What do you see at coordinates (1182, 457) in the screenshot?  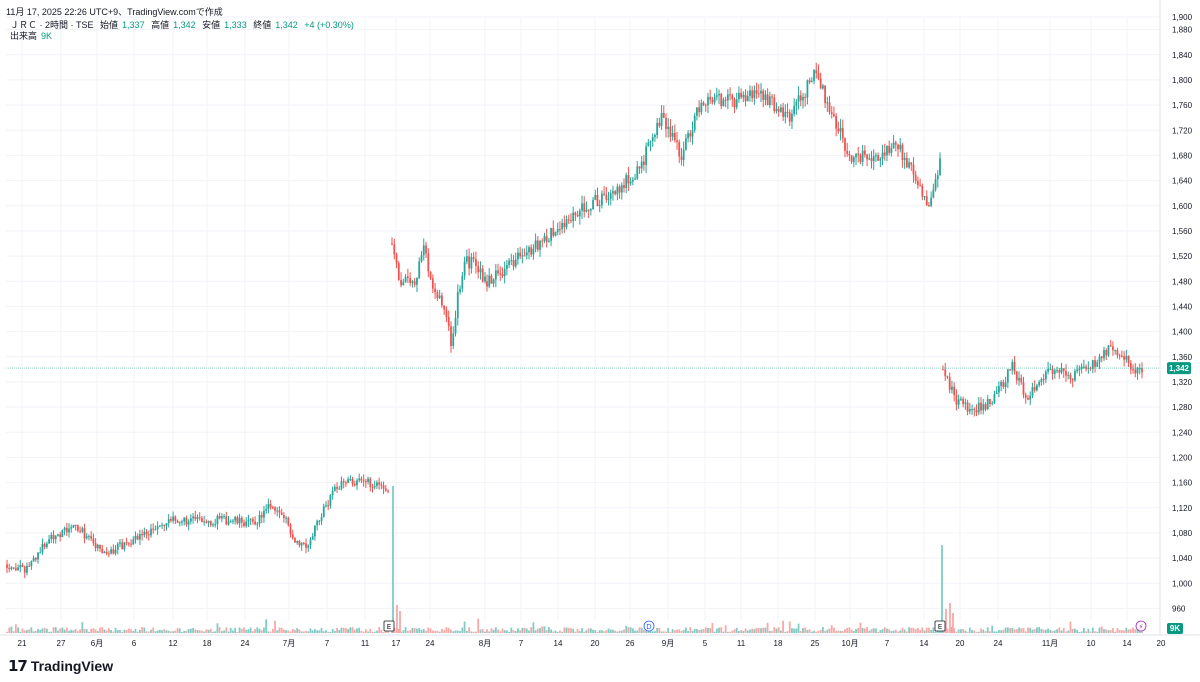 I see `y-tick-label: 1,200` at bounding box center [1182, 457].